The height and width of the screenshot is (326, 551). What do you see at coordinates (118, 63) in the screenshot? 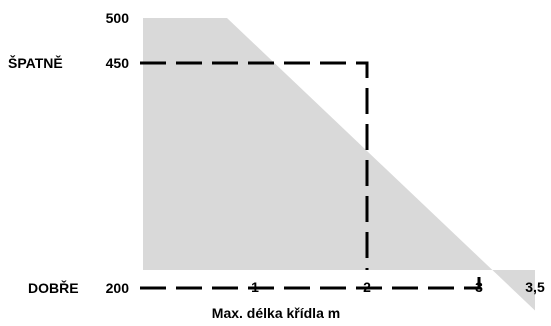
I see `y-tick-label: 450` at bounding box center [118, 63].